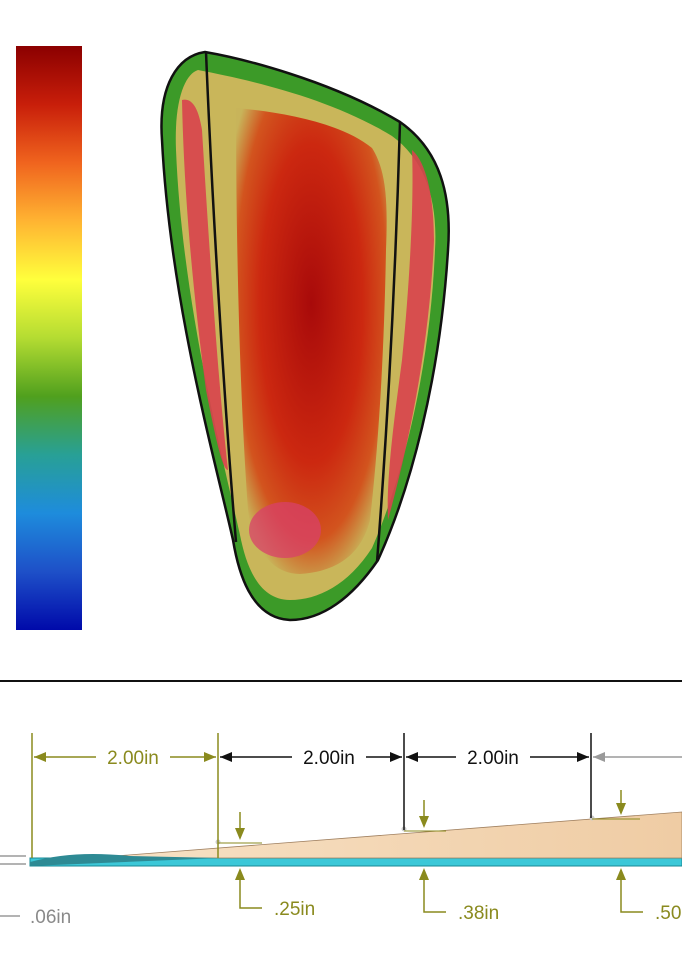 Image resolution: width=682 pixels, height=972 pixels. Describe the element at coordinates (133, 758) in the screenshot. I see `spacing-label-1: 2.00in` at that location.